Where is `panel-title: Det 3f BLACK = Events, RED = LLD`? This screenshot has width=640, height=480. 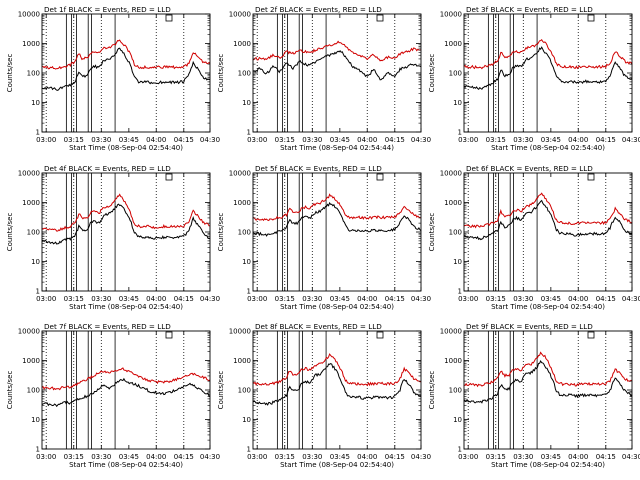
panel-title: Det 3f BLACK = Events, RED = LLD is located at coordinates (529, 9).